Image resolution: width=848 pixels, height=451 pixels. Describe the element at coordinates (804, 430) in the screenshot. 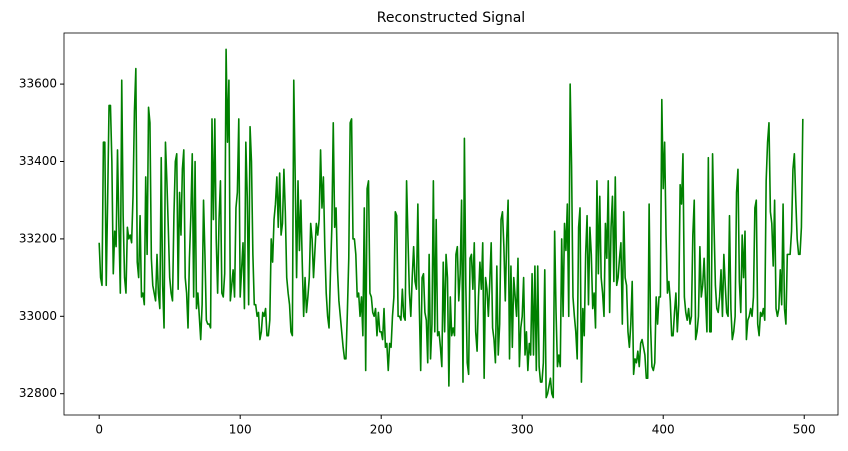

I see `x-tick-label: 500` at that location.